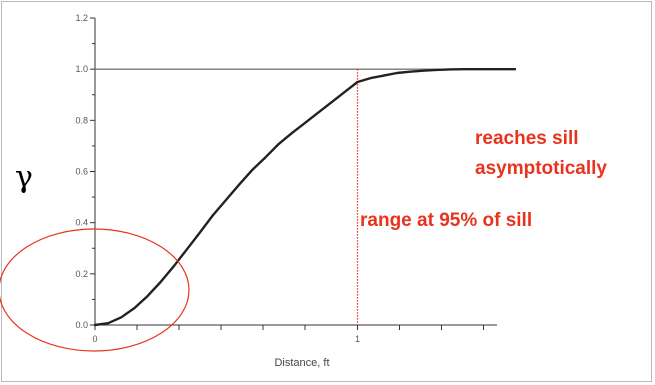  I want to click on y-tick-label: 0.0, so click(81, 325).